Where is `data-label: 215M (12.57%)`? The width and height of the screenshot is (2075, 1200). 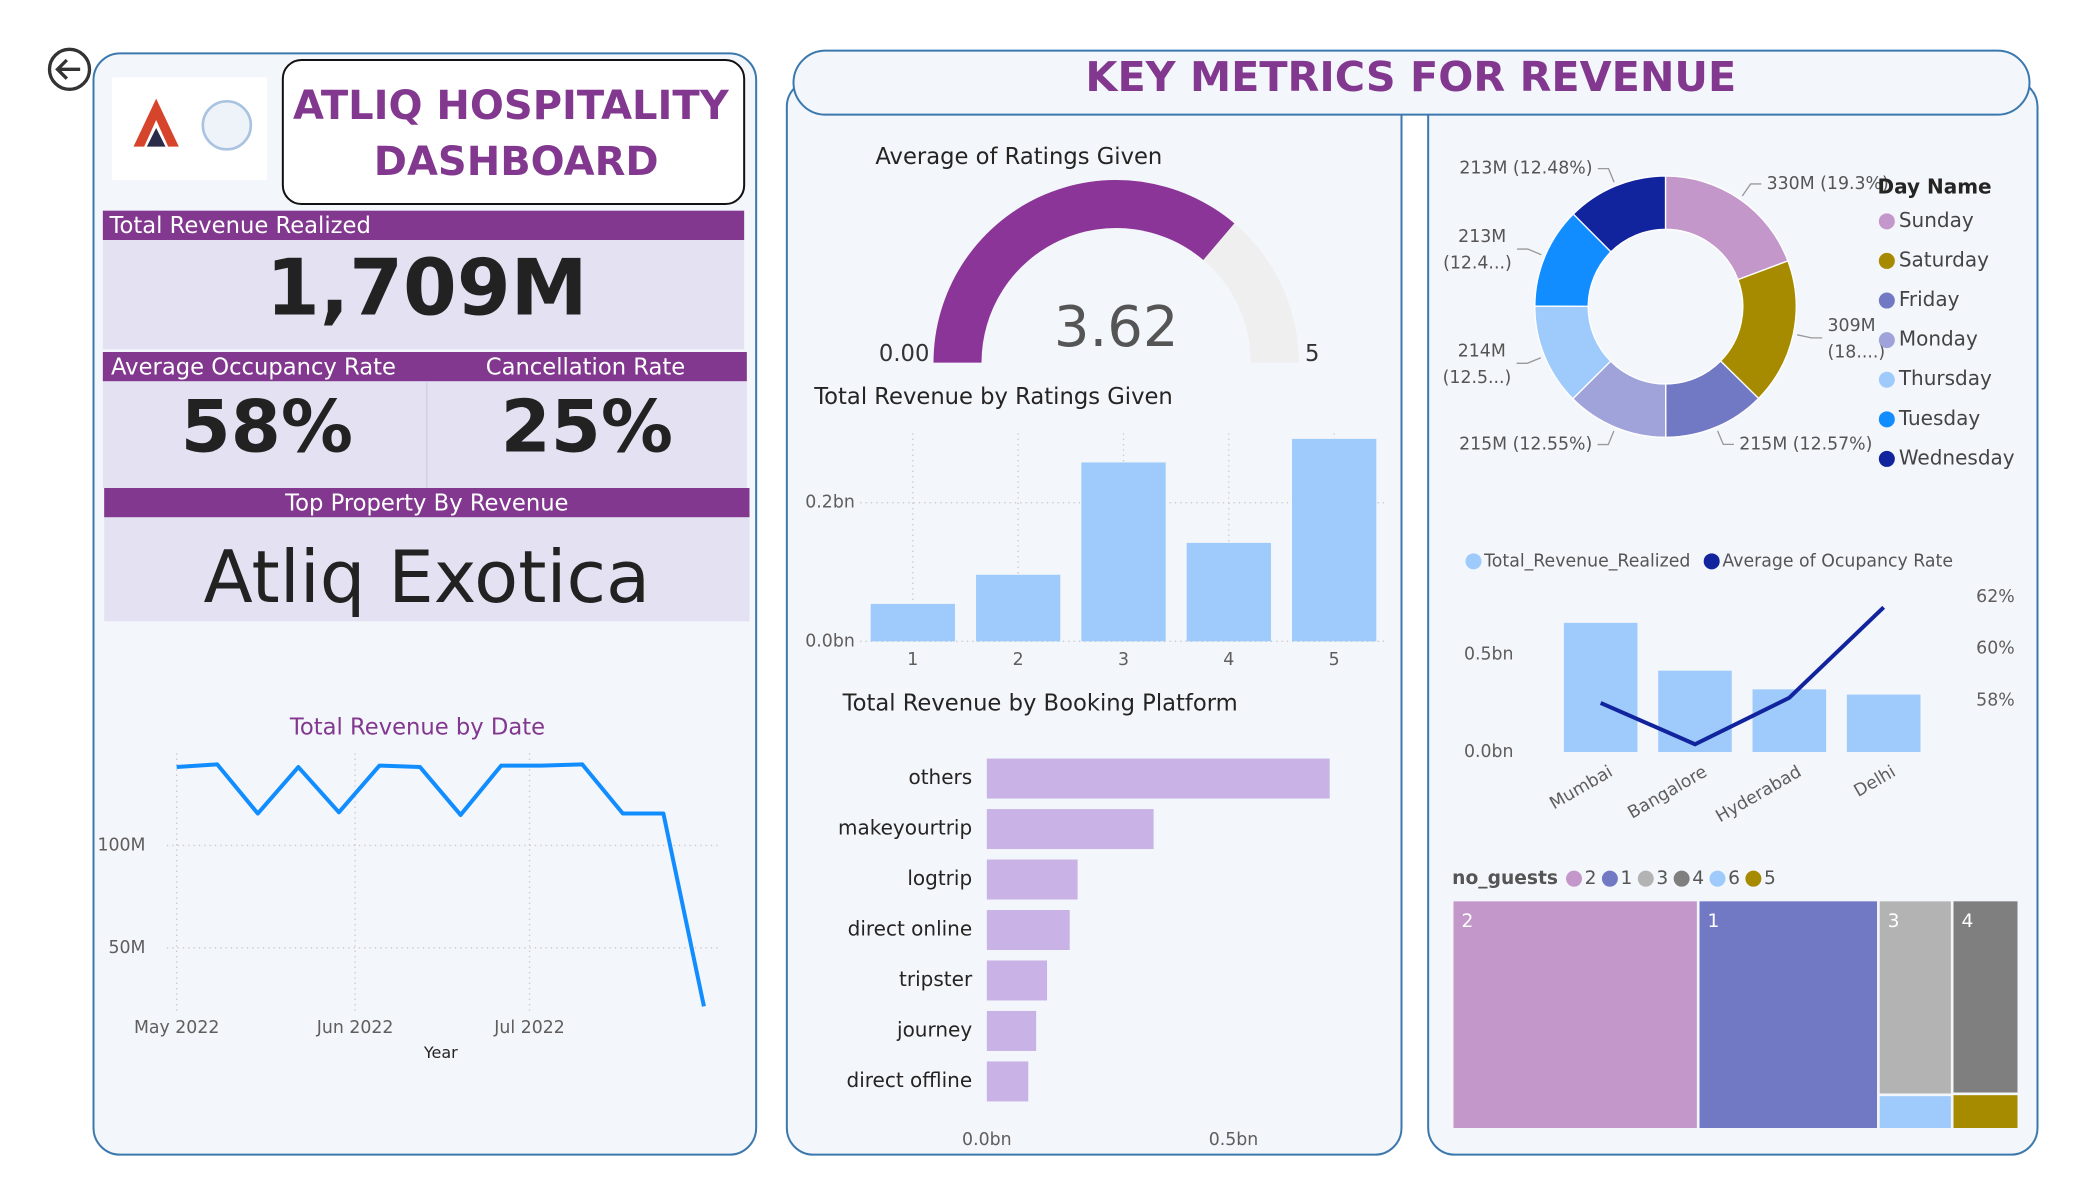 data-label: 215M (12.57%) is located at coordinates (1805, 444).